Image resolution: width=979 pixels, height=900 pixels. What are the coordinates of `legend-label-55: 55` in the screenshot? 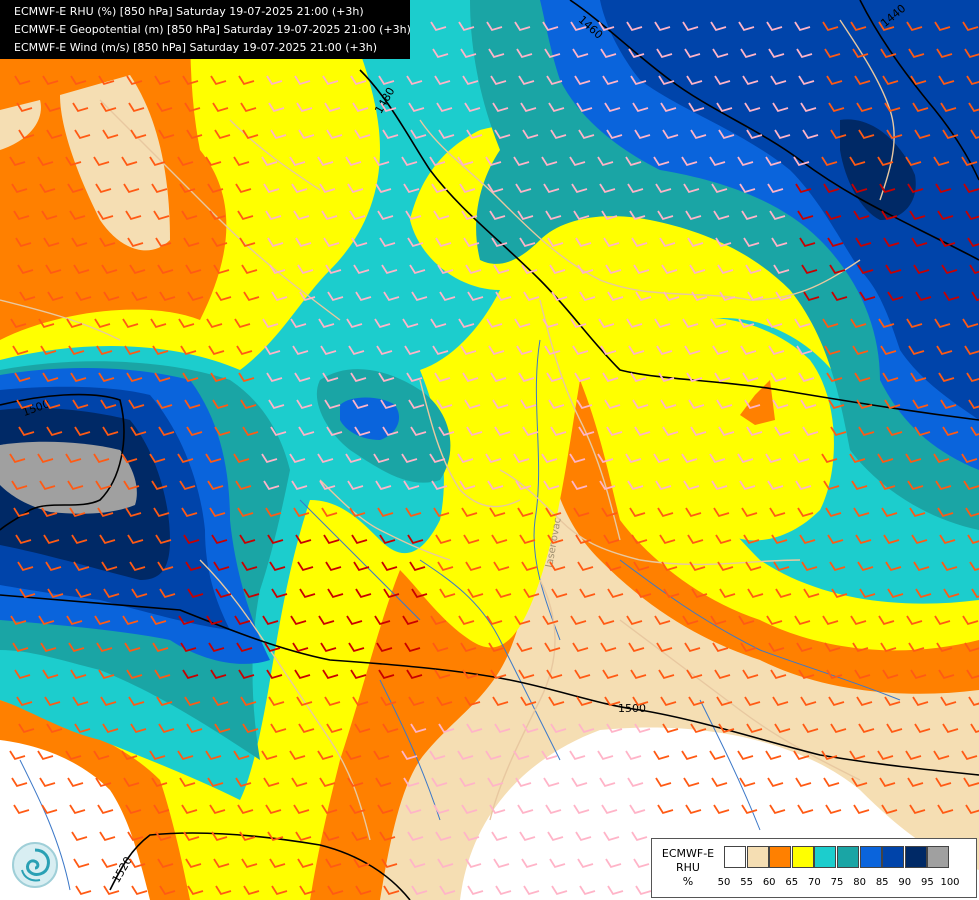 It's located at (746, 882).